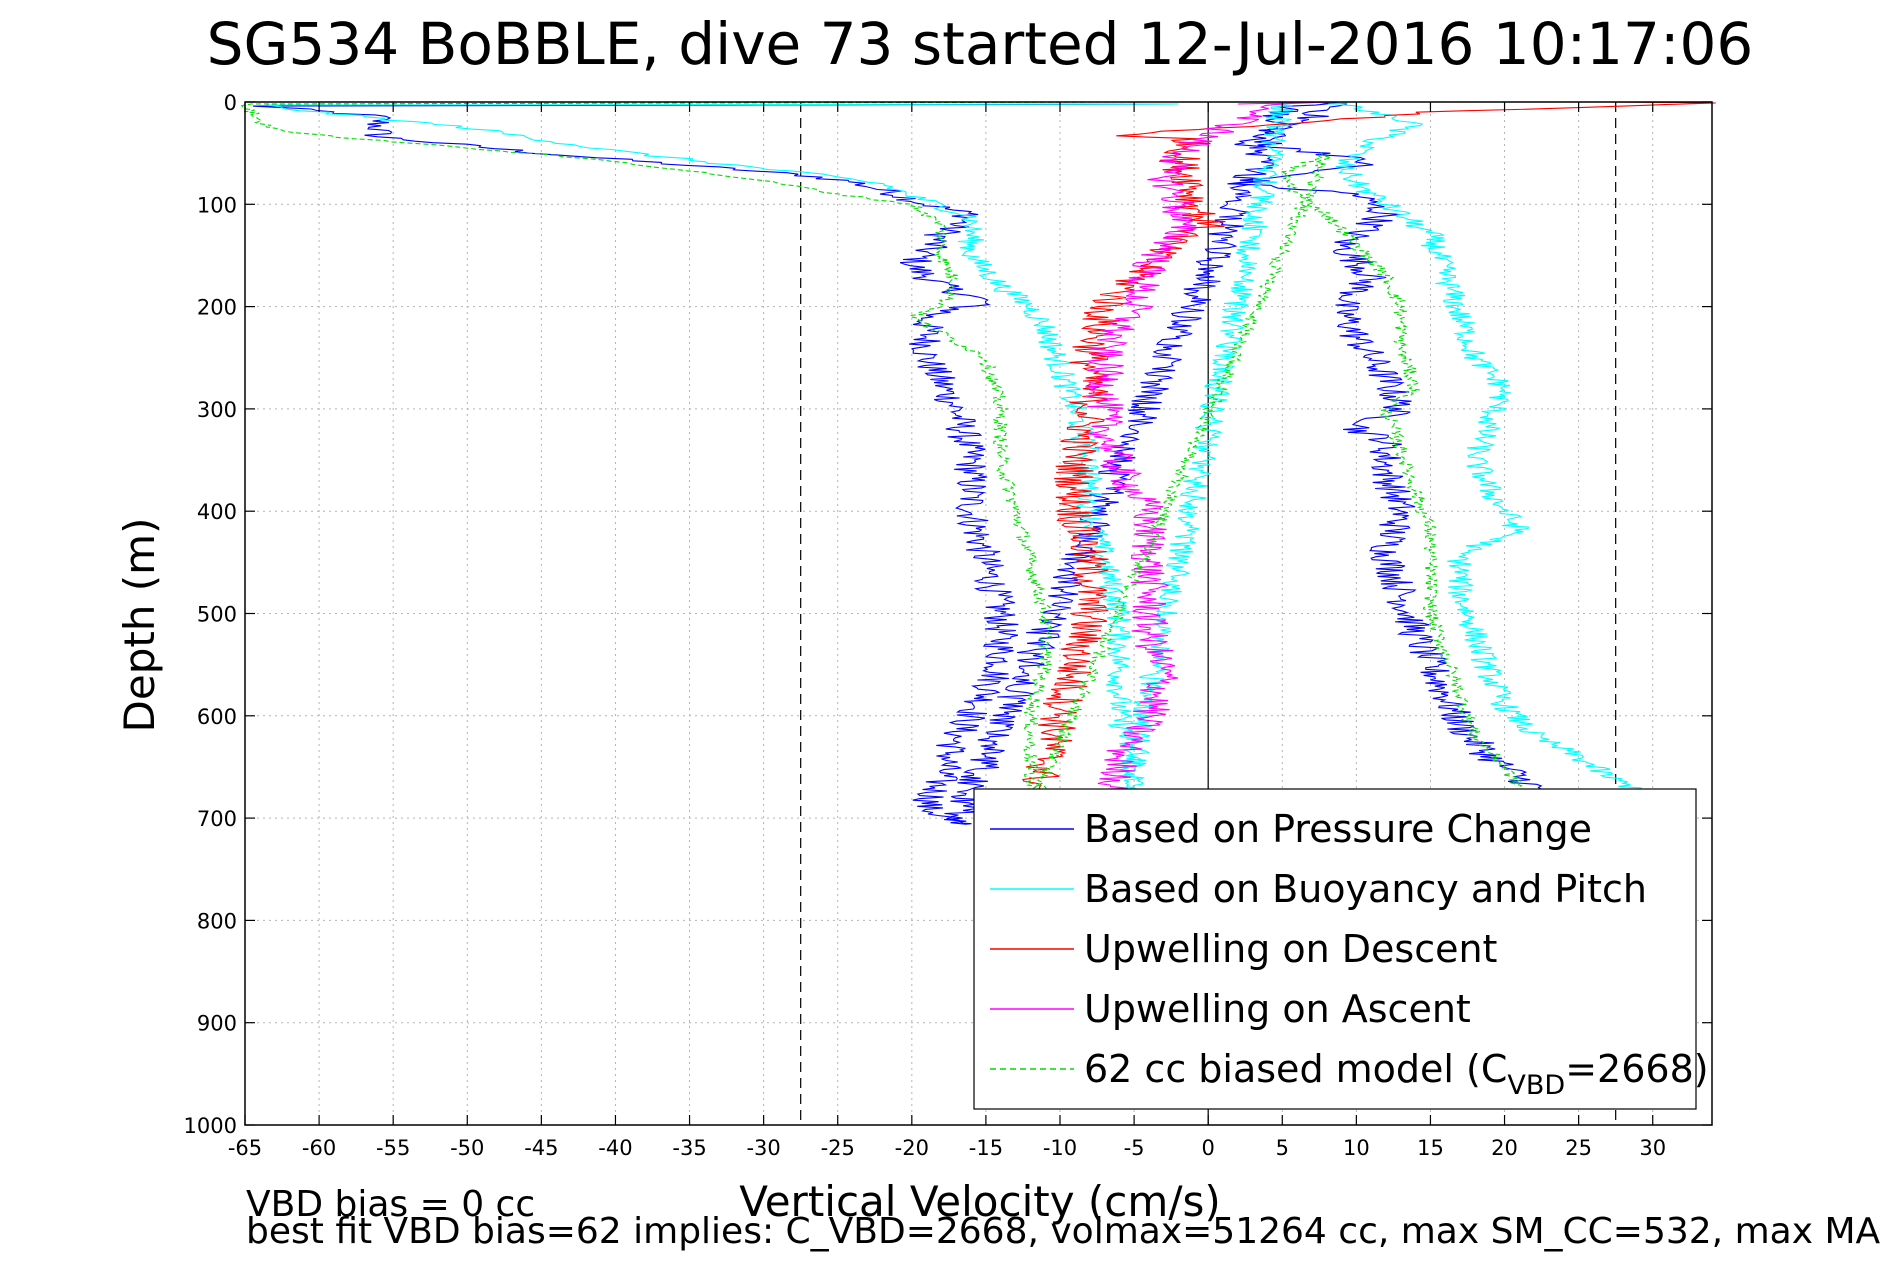 The height and width of the screenshot is (1262, 1891). Describe the element at coordinates (1134, 1148) in the screenshot. I see `x-tick-label: -5` at that location.